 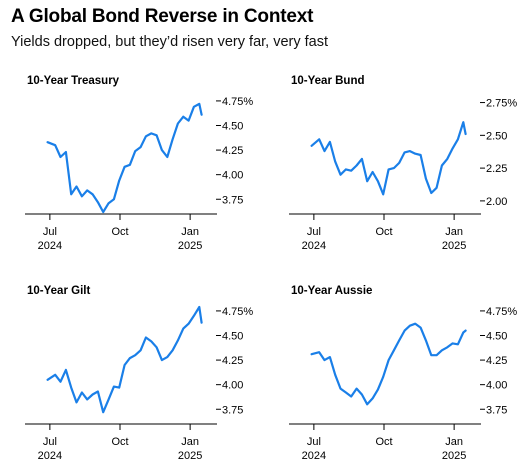 I want to click on panel-title: 10-Year Gilt, so click(x=58, y=291).